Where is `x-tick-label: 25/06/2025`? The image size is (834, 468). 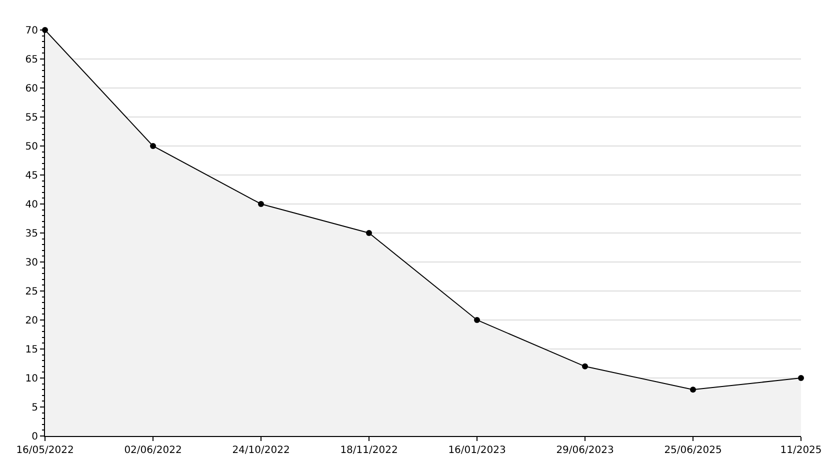
x-tick-label: 25/06/2025 is located at coordinates (693, 450).